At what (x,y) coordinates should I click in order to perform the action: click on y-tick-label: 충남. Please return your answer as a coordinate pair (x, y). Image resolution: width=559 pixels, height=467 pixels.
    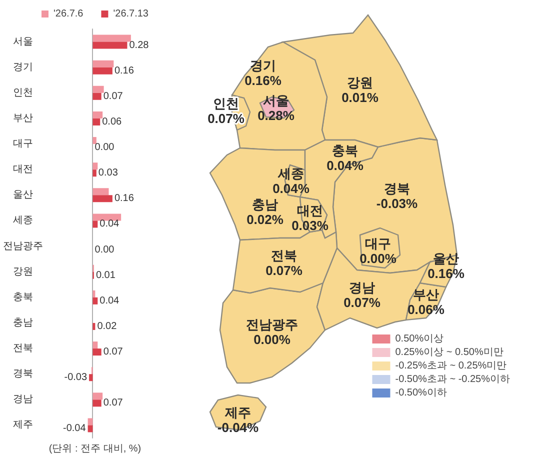
    Looking at the image, I should click on (23, 322).